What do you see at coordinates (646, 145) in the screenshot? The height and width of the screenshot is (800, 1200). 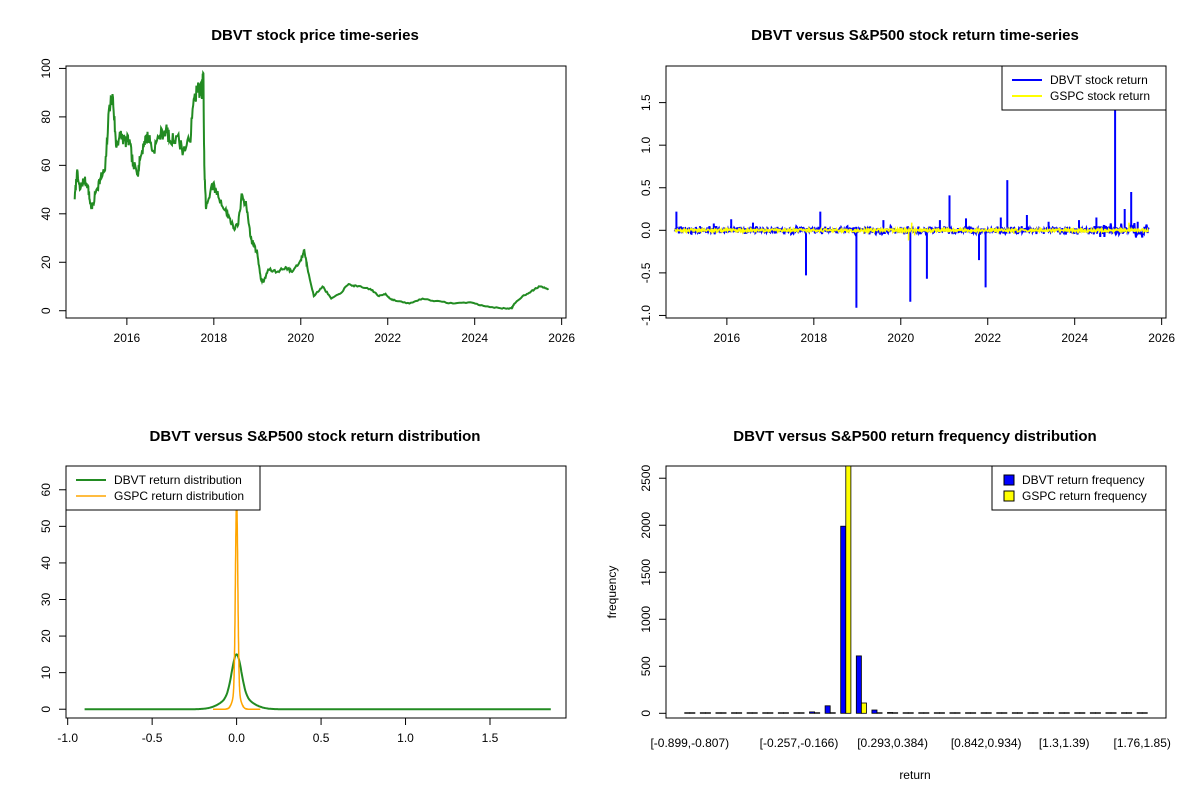 I see `return-y-tick-label: 1.0` at bounding box center [646, 145].